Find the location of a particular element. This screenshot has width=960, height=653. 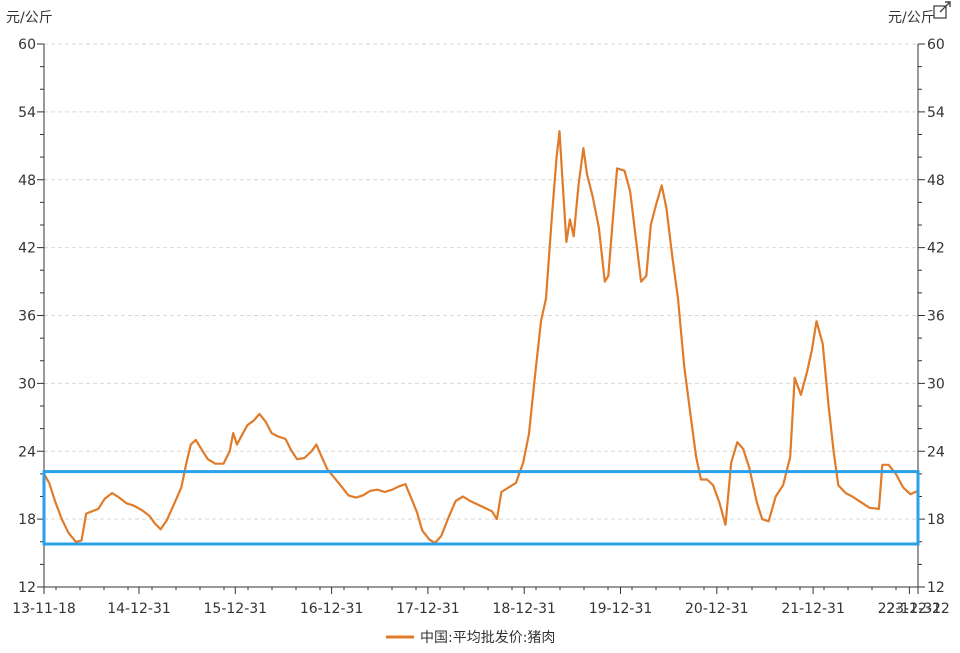

y-tick-label-left: 12 is located at coordinates (27, 588).